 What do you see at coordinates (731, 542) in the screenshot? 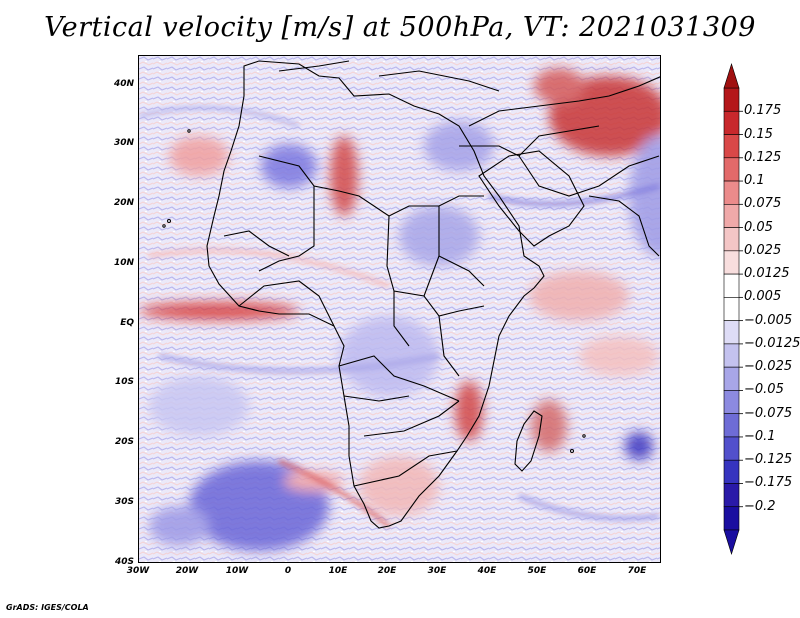
I see `colorbar-bottom-arrow` at bounding box center [731, 542].